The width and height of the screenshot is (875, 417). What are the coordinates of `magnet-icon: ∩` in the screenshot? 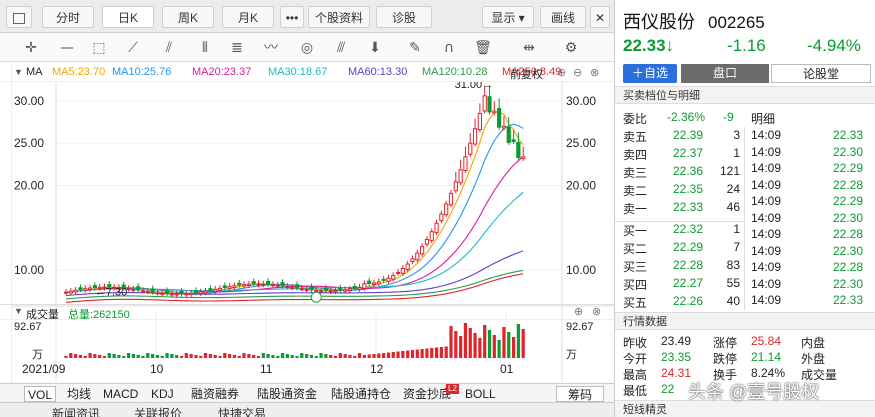 It's located at (449, 48).